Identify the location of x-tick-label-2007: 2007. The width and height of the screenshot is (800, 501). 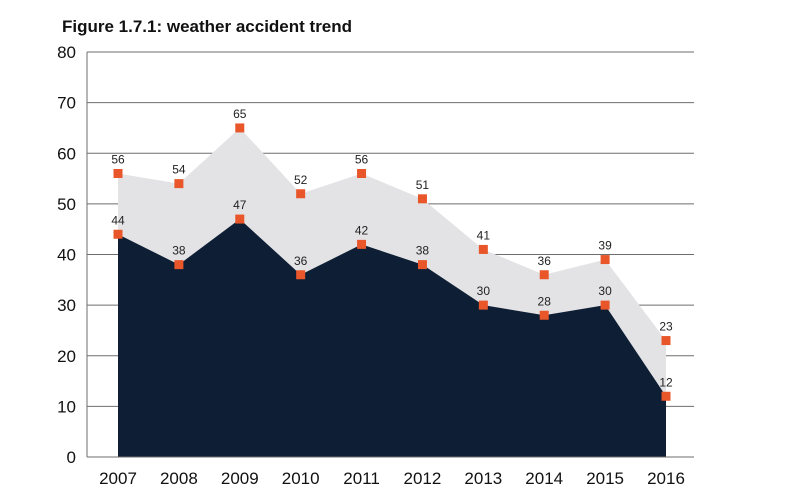
(118, 478).